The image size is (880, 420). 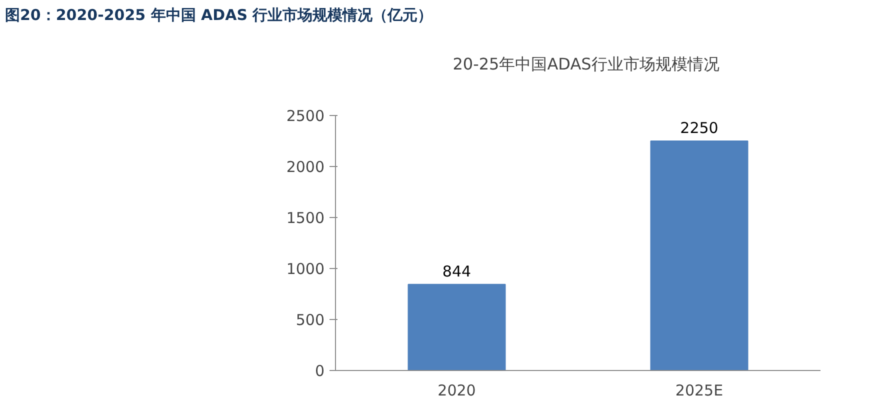 What do you see at coordinates (586, 65) in the screenshot?
I see `text: 20-25年中国ADAS行业市场规模情况` at bounding box center [586, 65].